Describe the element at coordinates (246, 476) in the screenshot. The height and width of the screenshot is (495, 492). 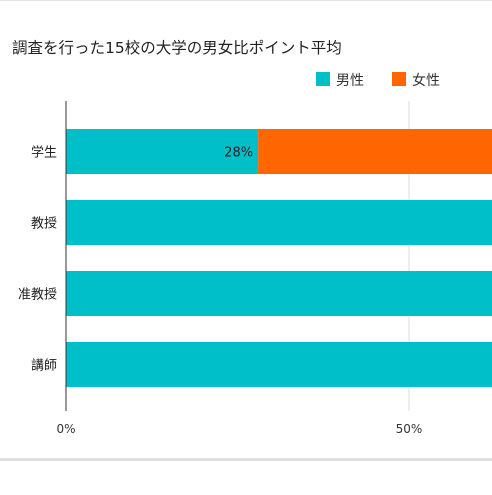
I see `page-footer-band` at that location.